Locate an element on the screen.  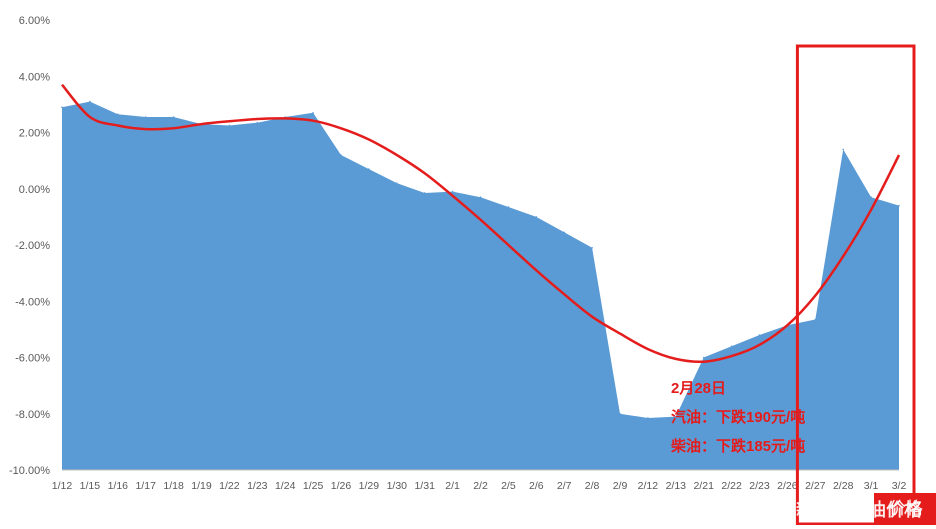
x-tick-label: 2/8 is located at coordinates (592, 486).